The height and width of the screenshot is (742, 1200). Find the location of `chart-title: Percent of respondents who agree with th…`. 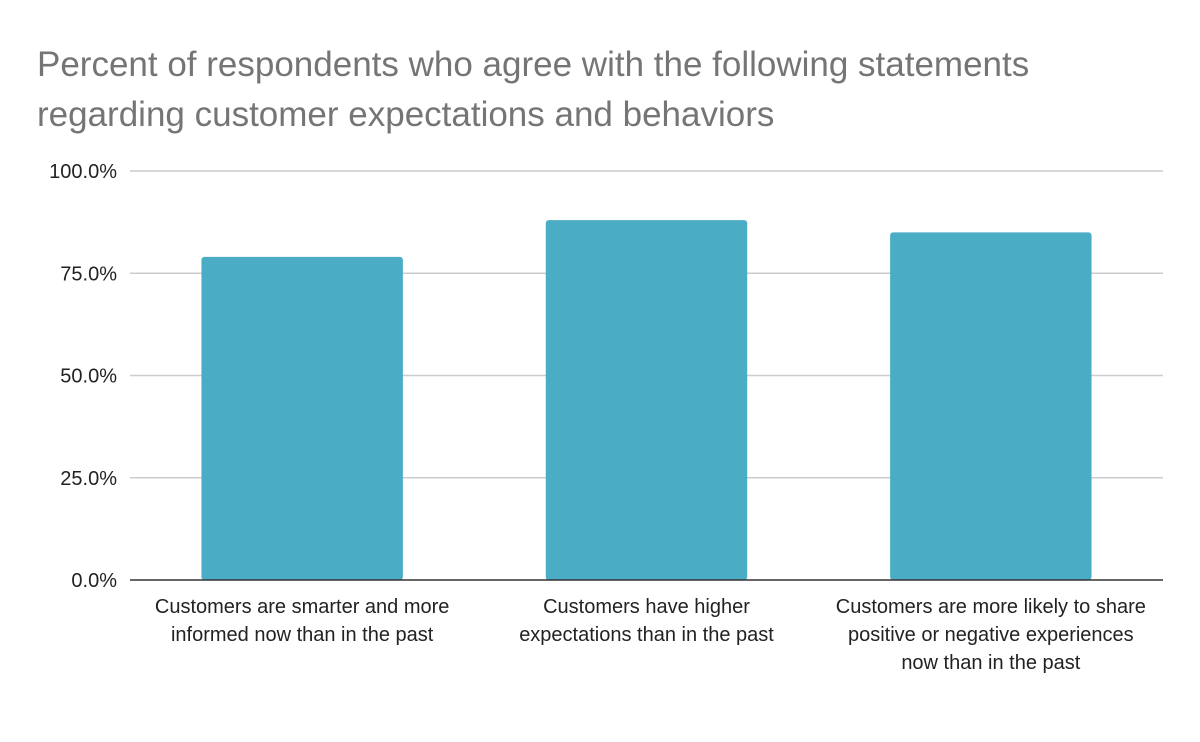

chart-title: Percent of respondents who agree with th… is located at coordinates (533, 89).